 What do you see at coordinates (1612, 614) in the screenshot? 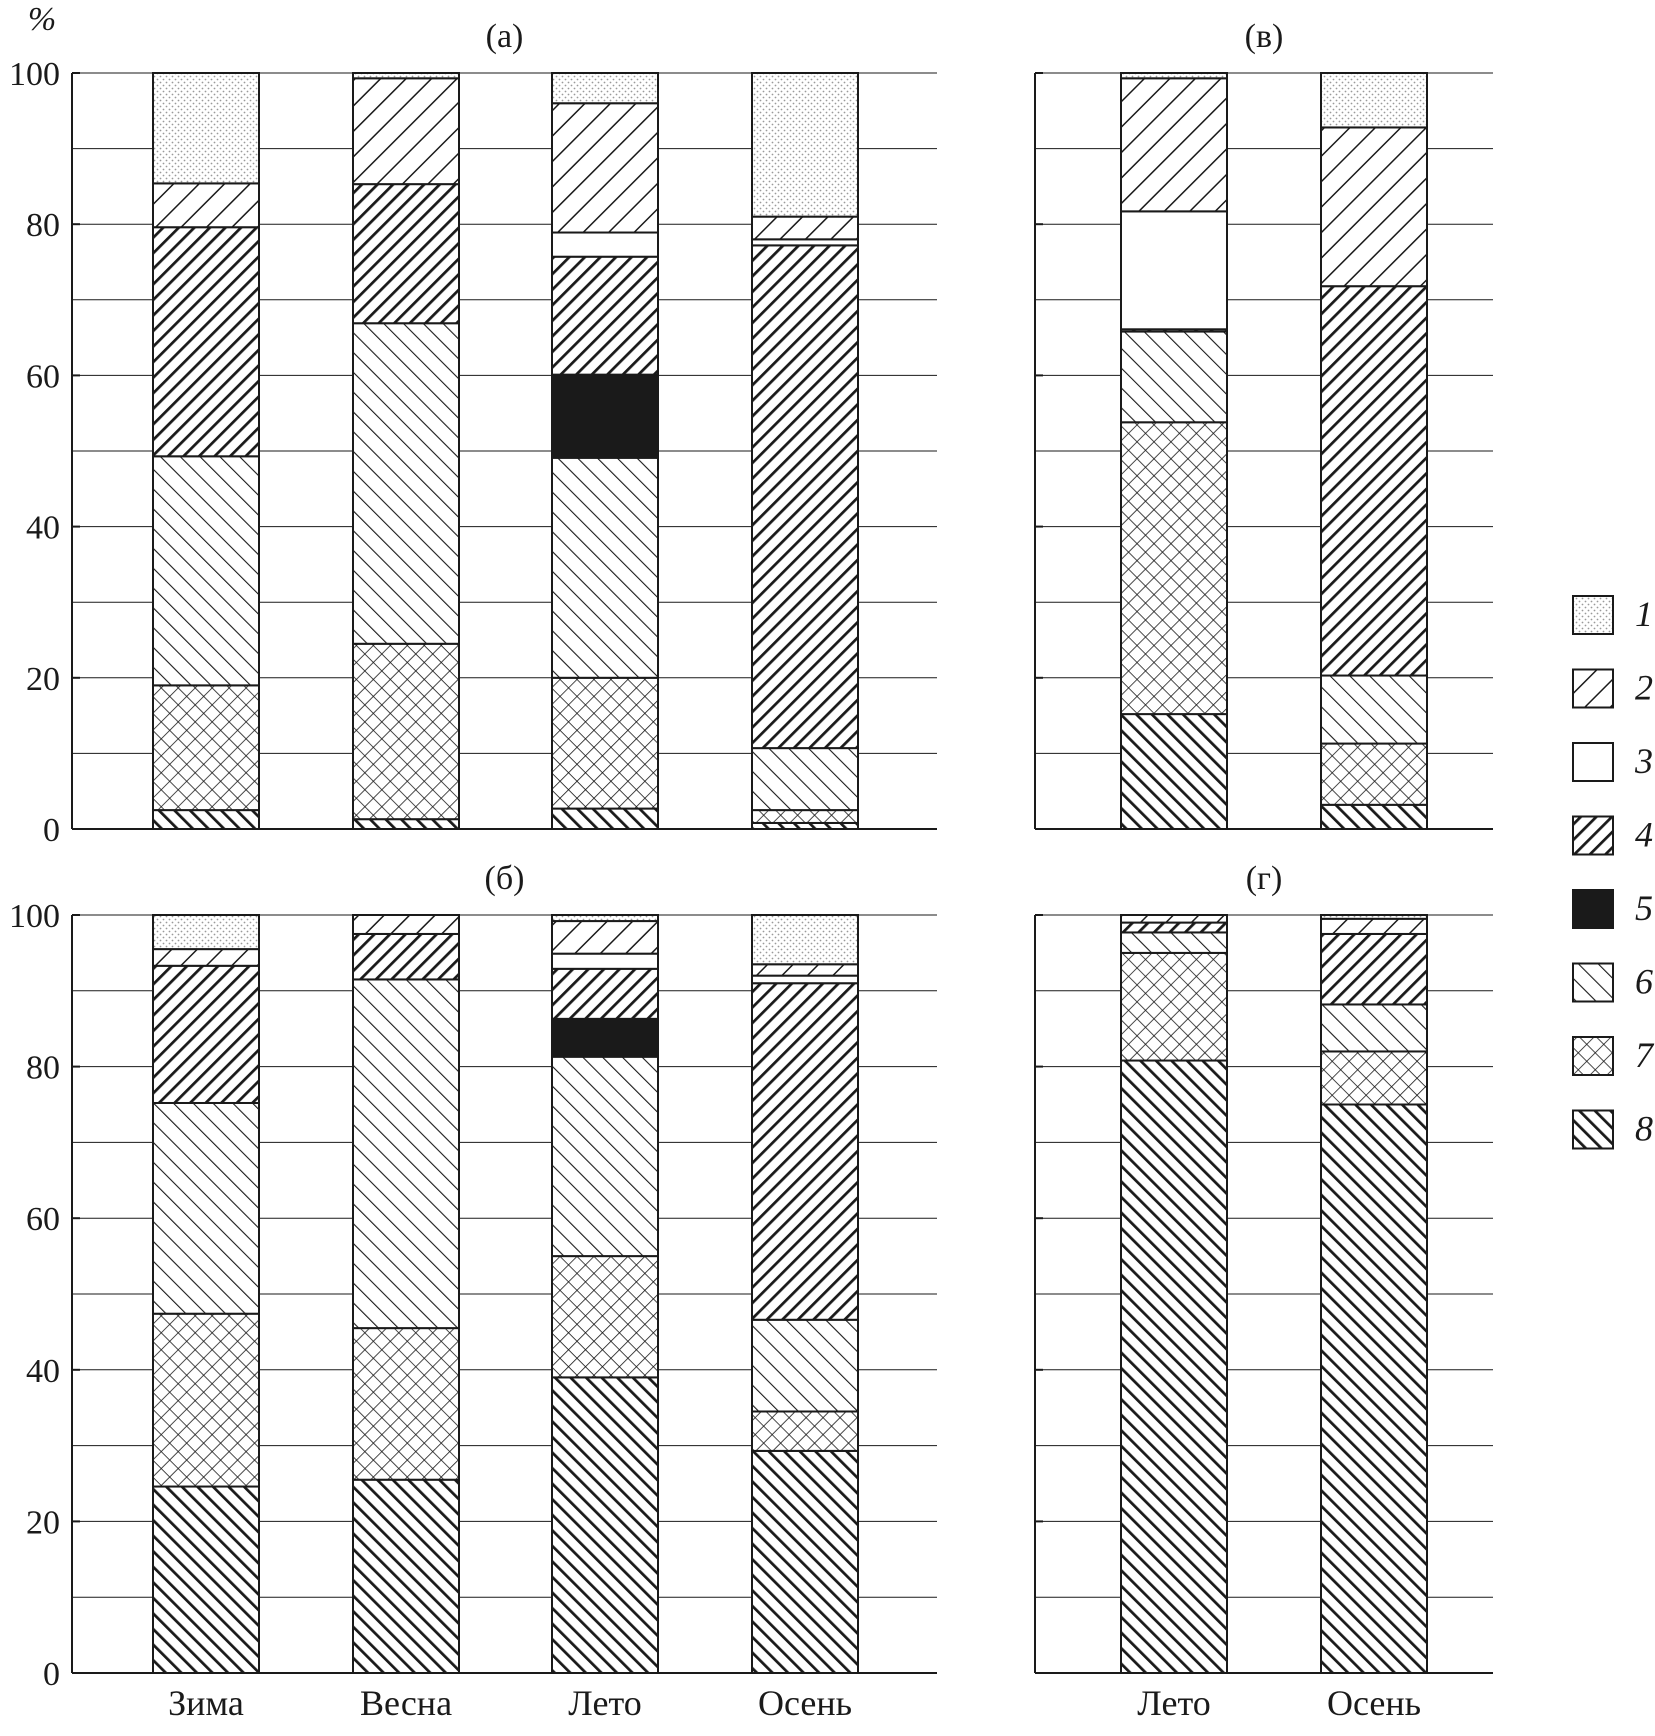
I see `legend-item-1: 1` at bounding box center [1612, 614].